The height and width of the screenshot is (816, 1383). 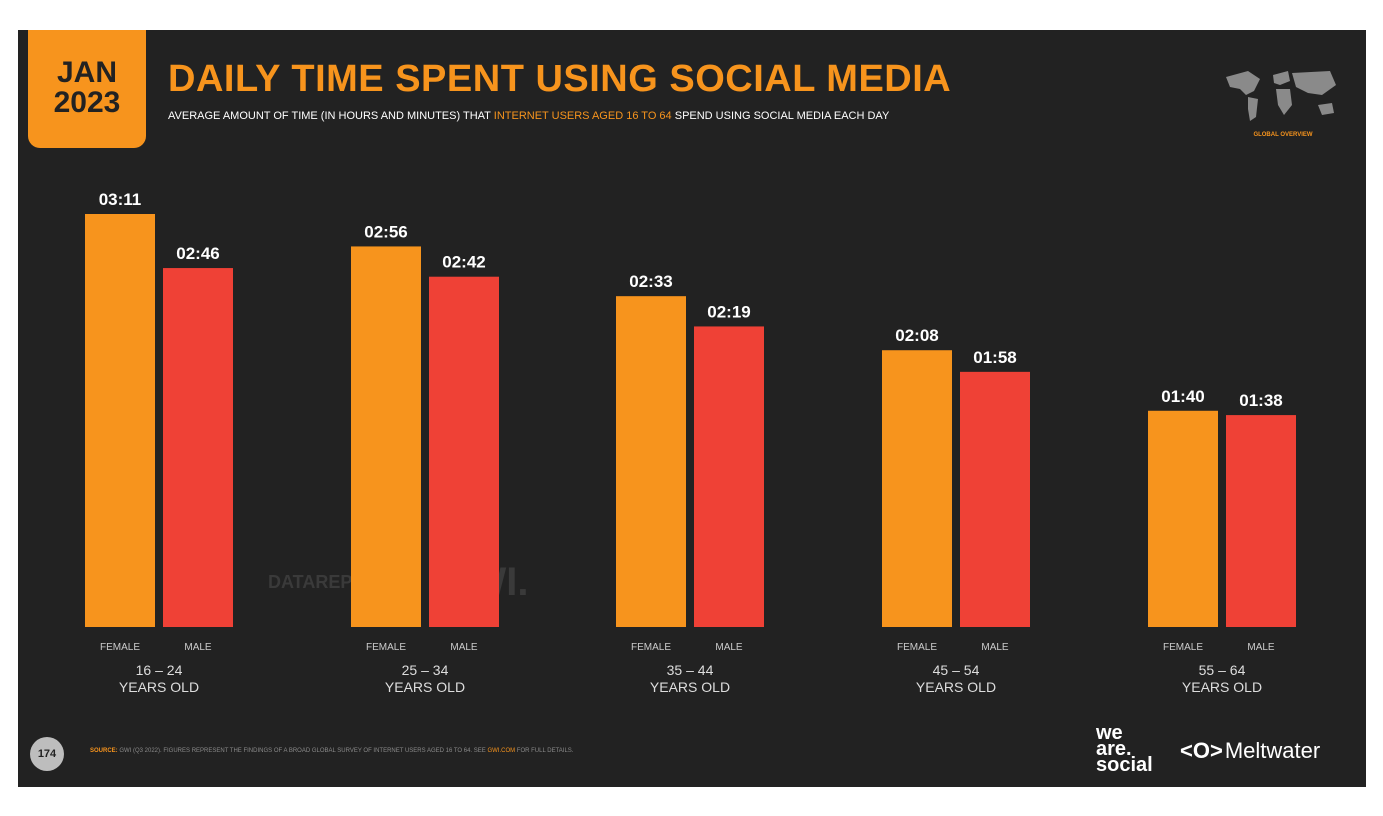 What do you see at coordinates (159, 670) in the screenshot?
I see `category-label-1: 16 – 24` at bounding box center [159, 670].